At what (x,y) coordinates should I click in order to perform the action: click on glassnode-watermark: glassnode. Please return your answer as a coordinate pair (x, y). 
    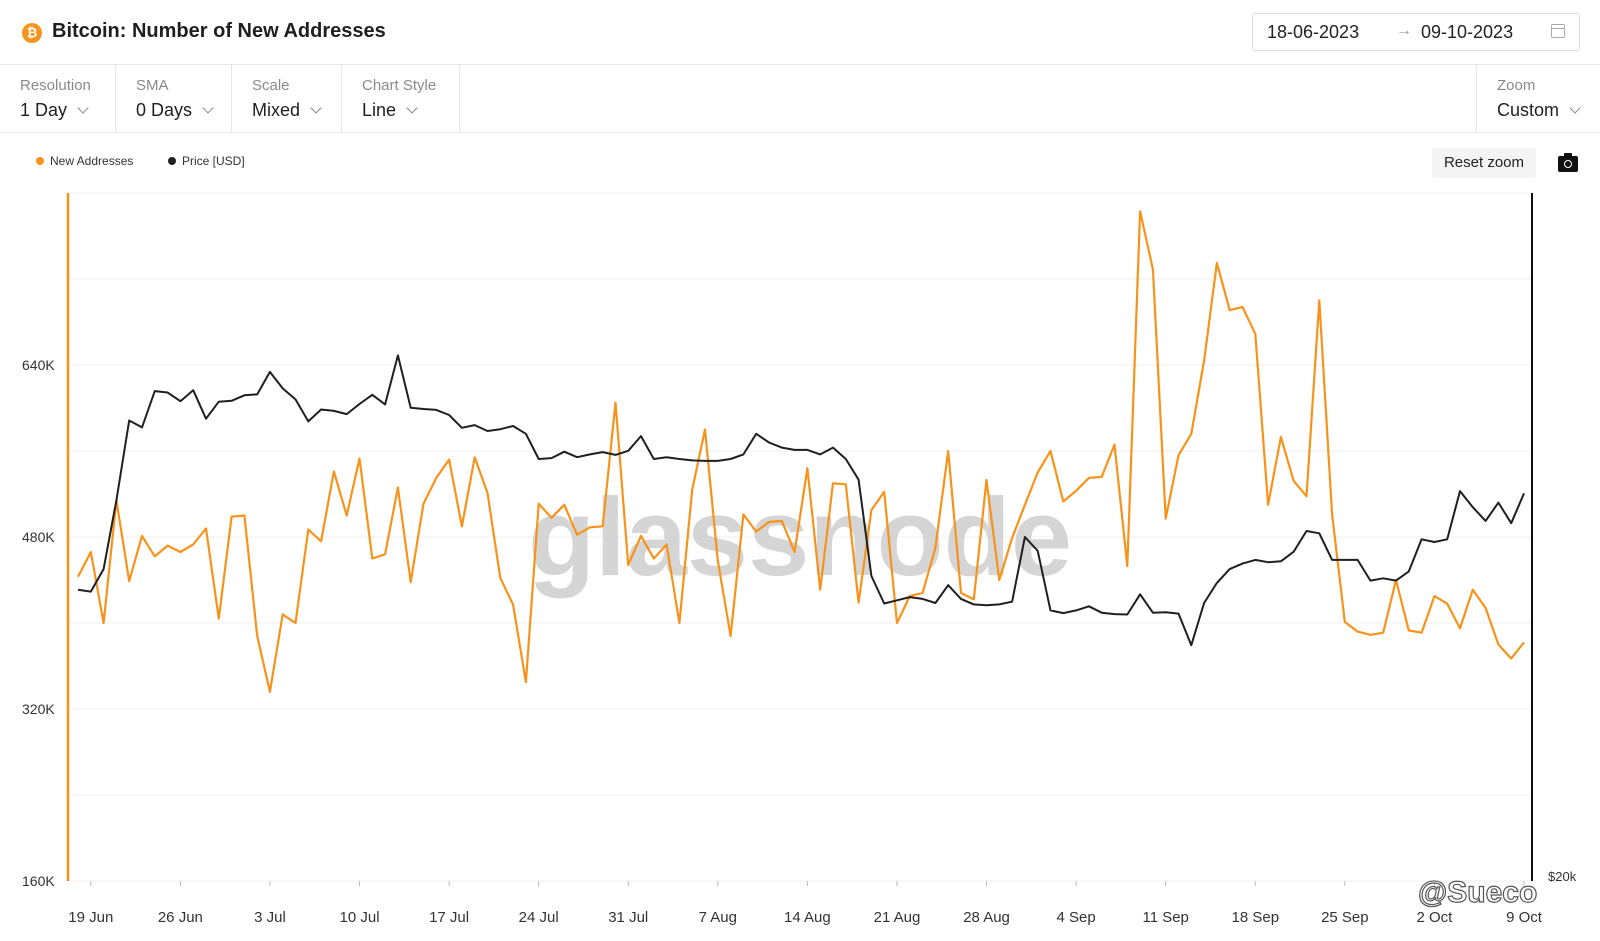
    Looking at the image, I should click on (800, 537).